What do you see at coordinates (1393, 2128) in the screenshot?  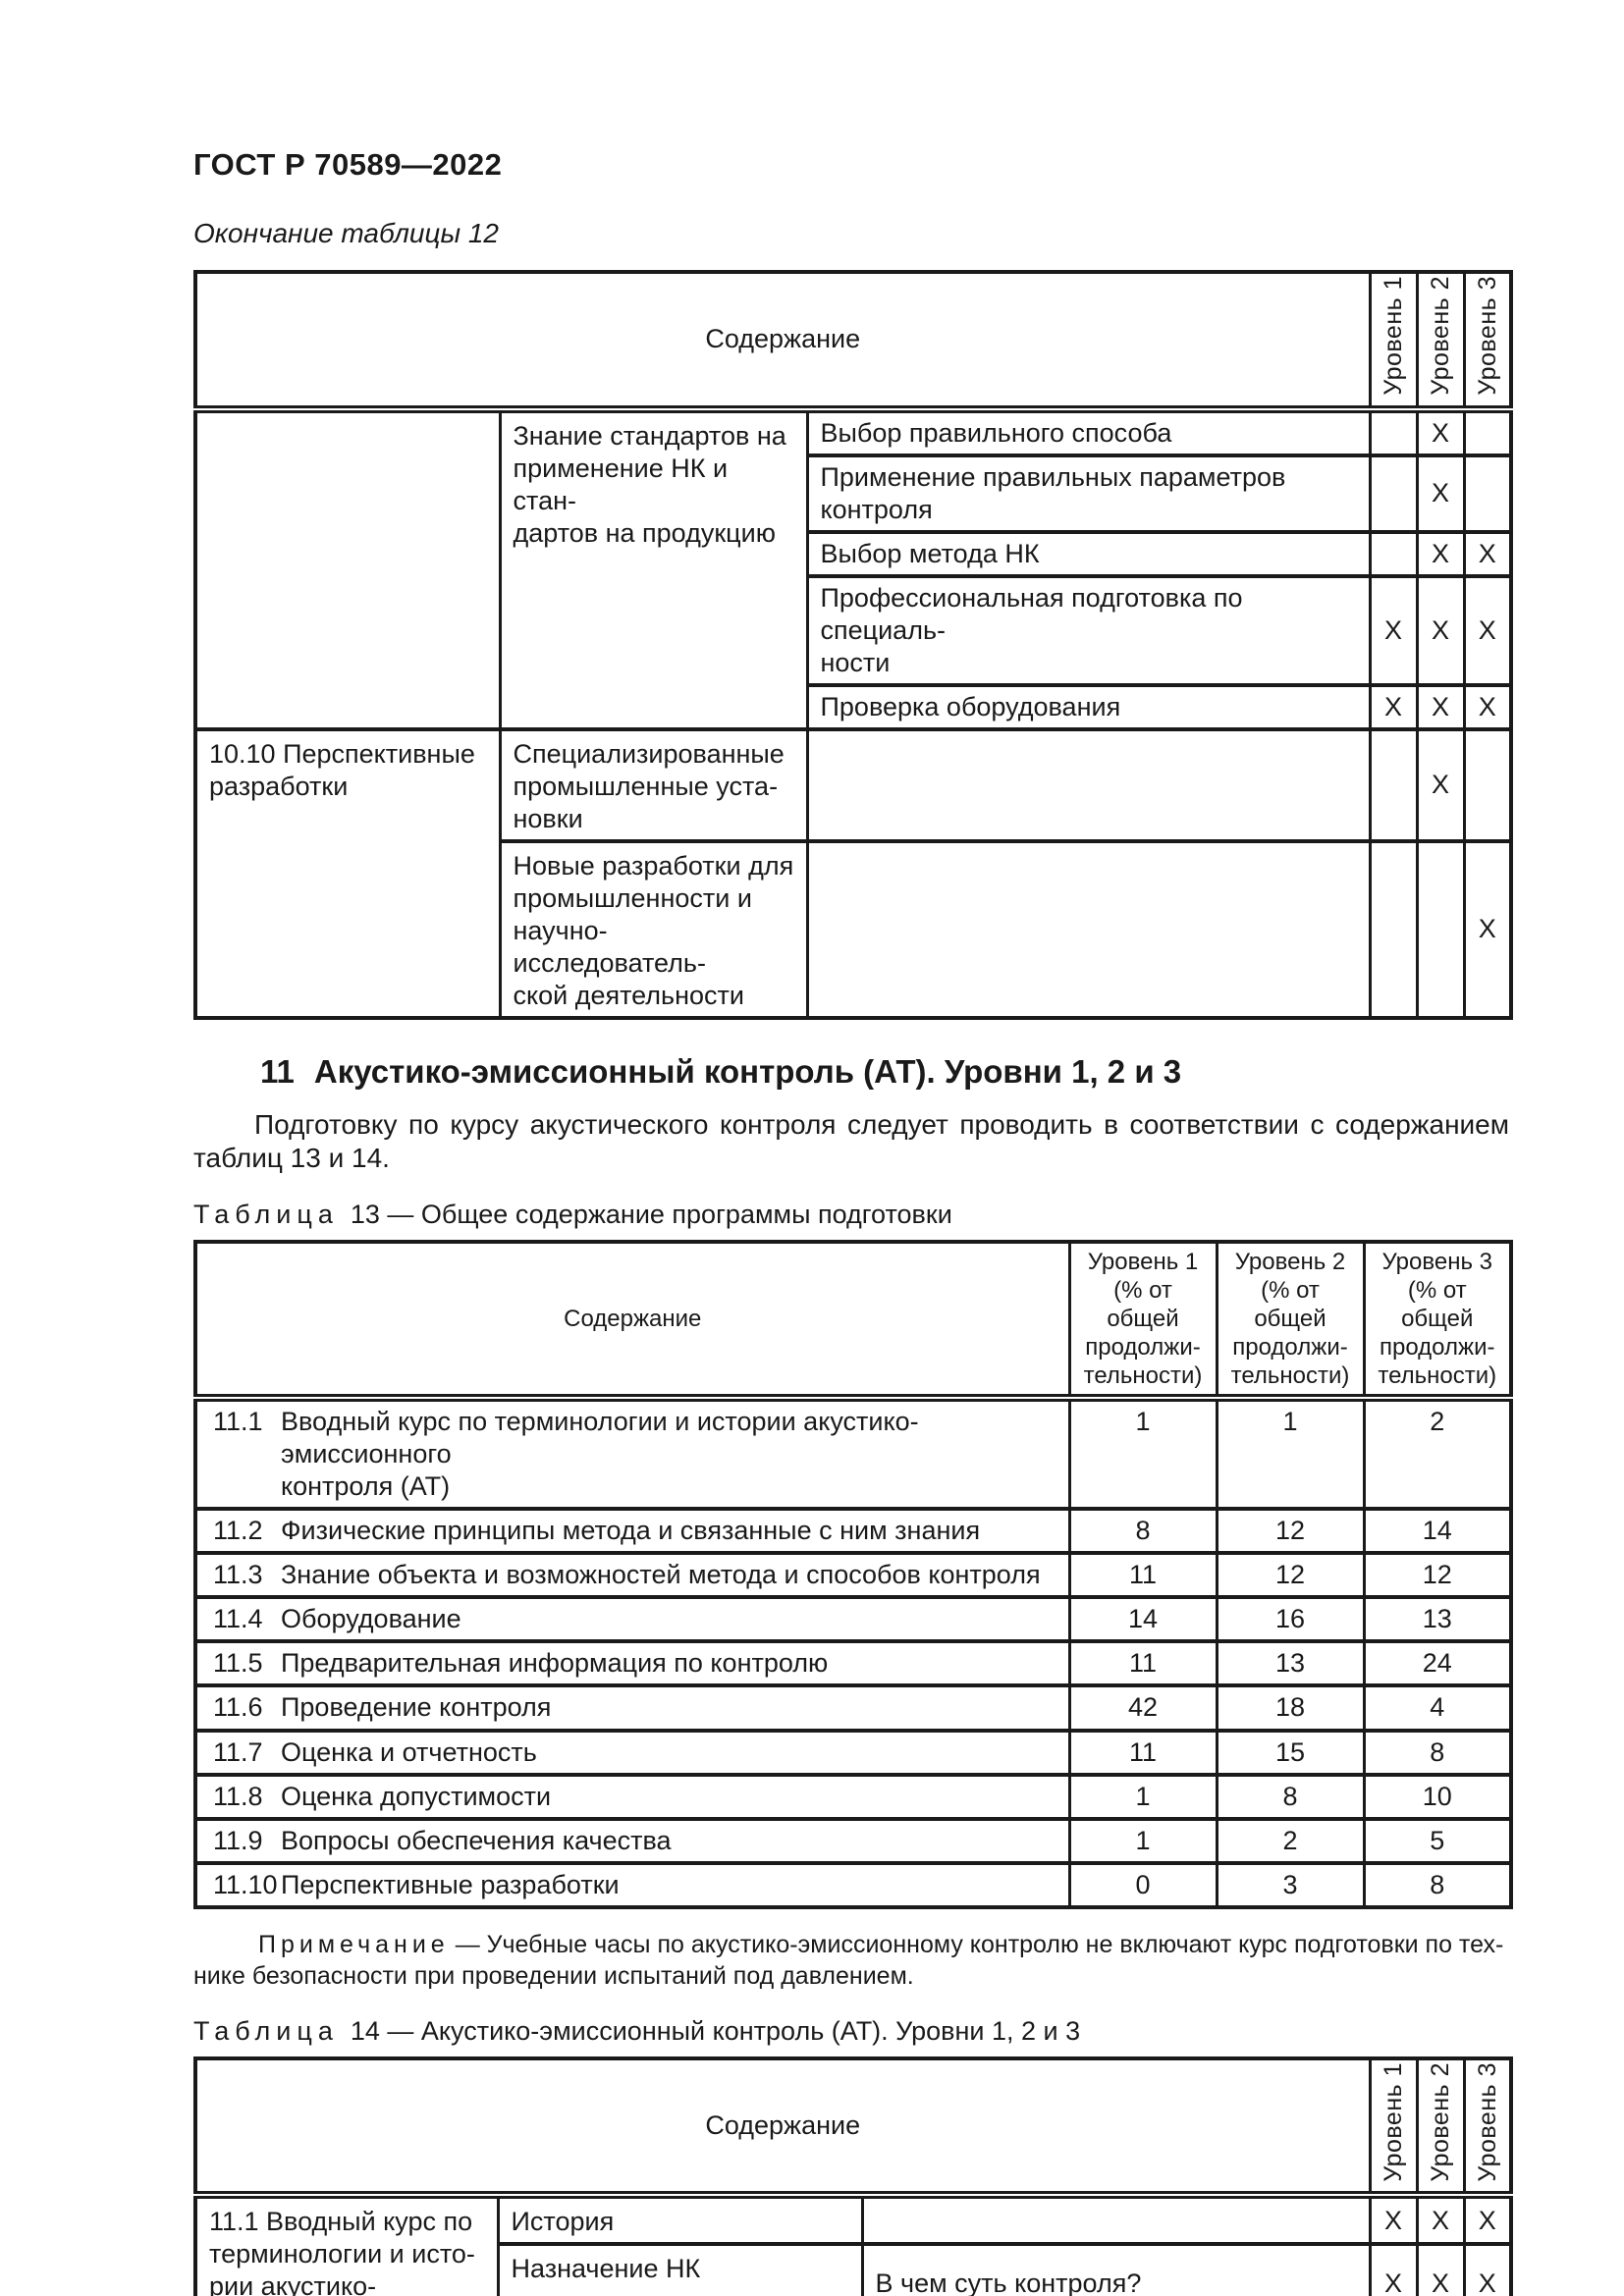 I see `table14-level1-header: Уровень 1` at bounding box center [1393, 2128].